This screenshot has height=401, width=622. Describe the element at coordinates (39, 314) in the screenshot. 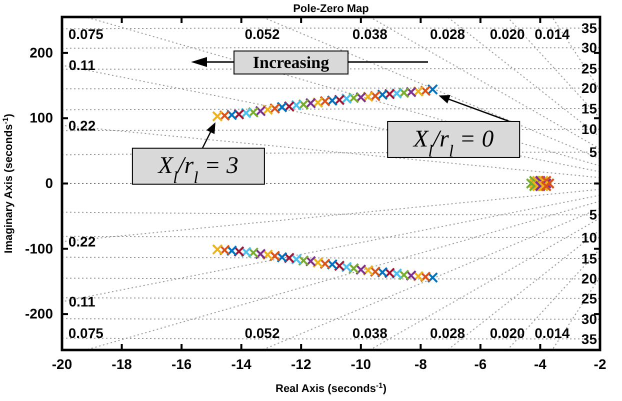

I see `y-tick-label: -200` at that location.